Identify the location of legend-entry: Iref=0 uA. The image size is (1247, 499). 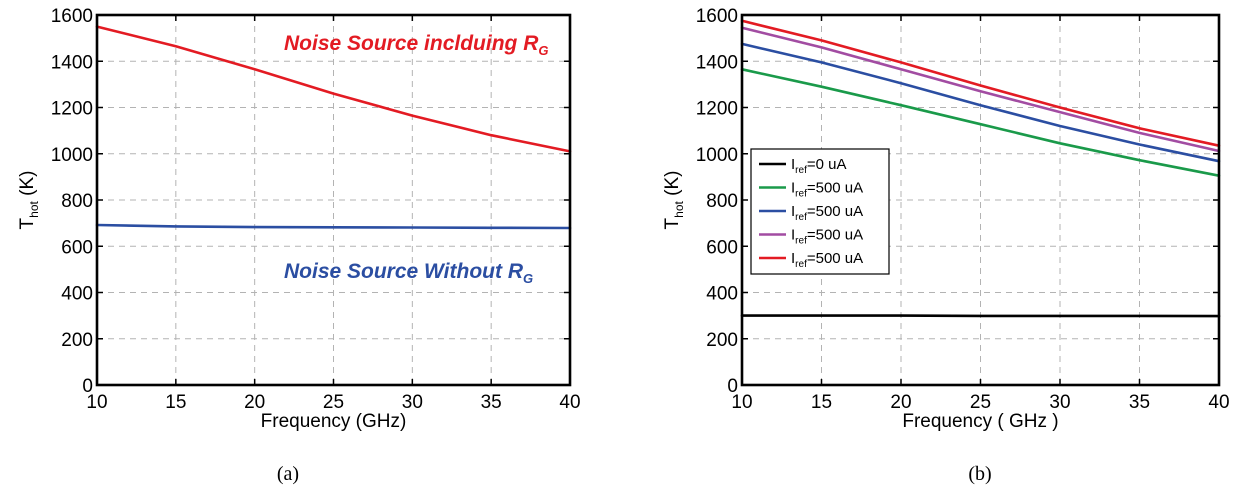
(818, 166).